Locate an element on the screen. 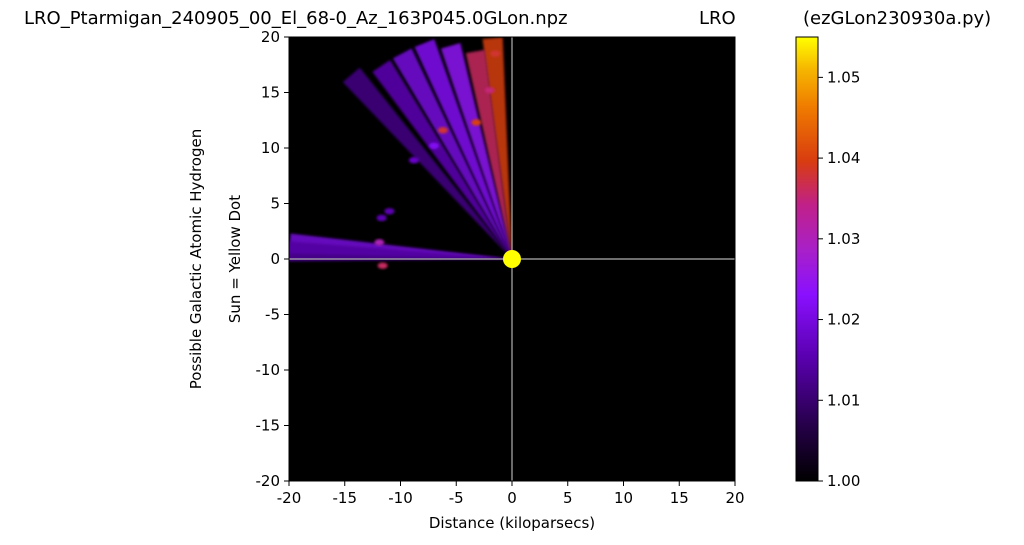  emission-layer is located at coordinates (400, 153).